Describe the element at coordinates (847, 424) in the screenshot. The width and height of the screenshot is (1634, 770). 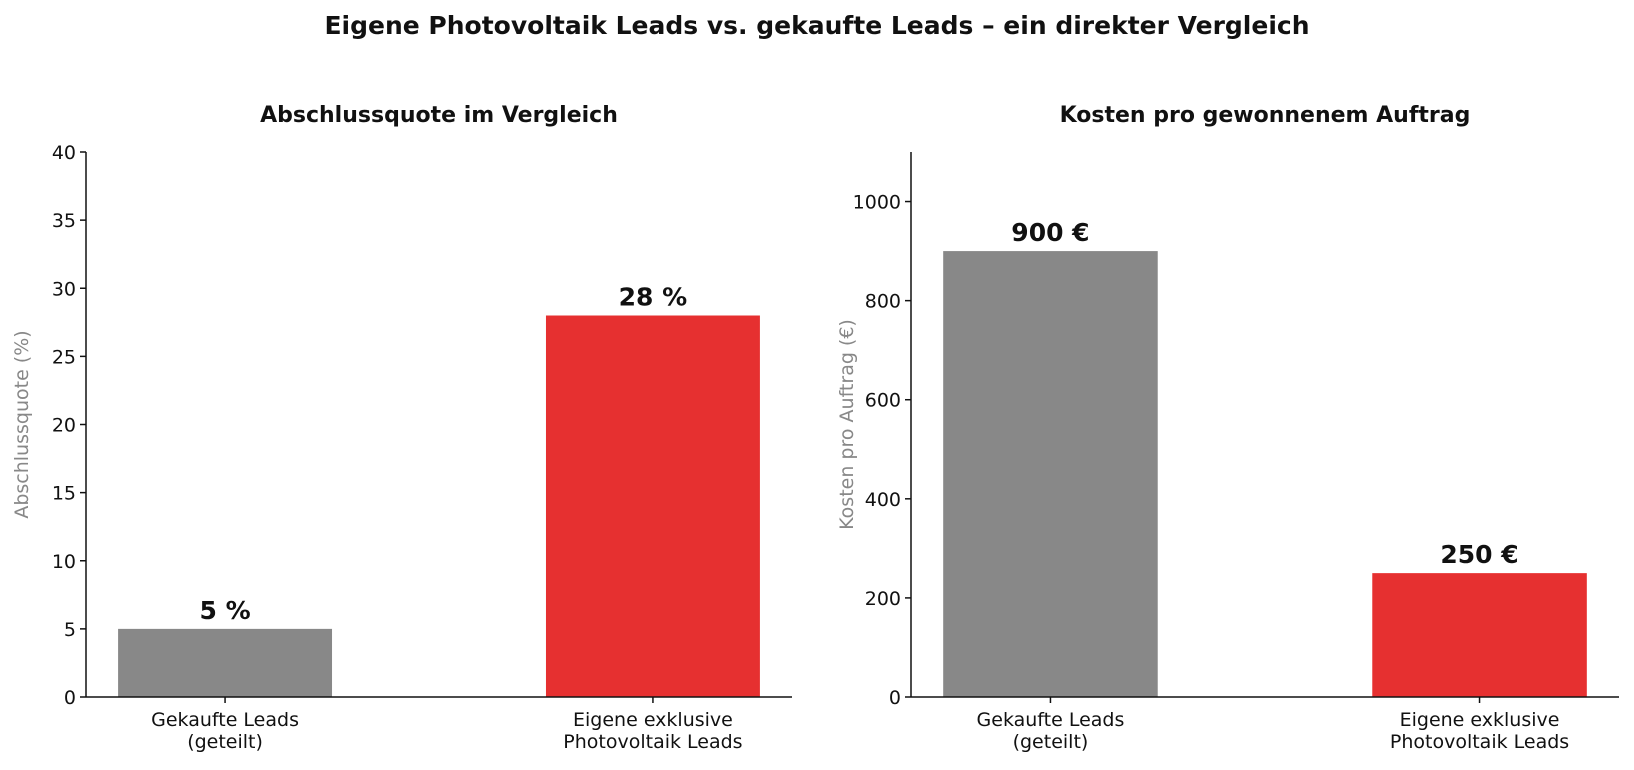
I see `y-axis-label: Kosten pro Auftrag (€)` at that location.